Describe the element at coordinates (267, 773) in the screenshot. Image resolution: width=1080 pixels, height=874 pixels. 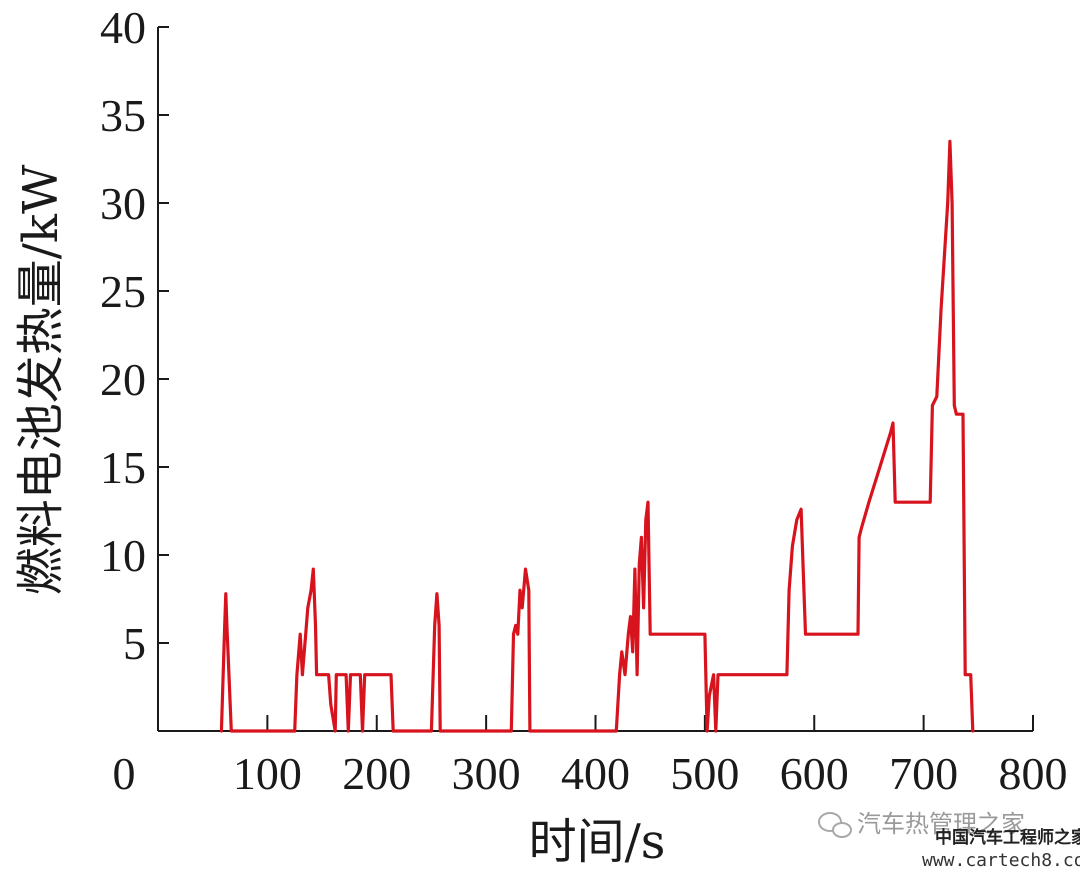
I see `x-tick-label: 100` at that location.